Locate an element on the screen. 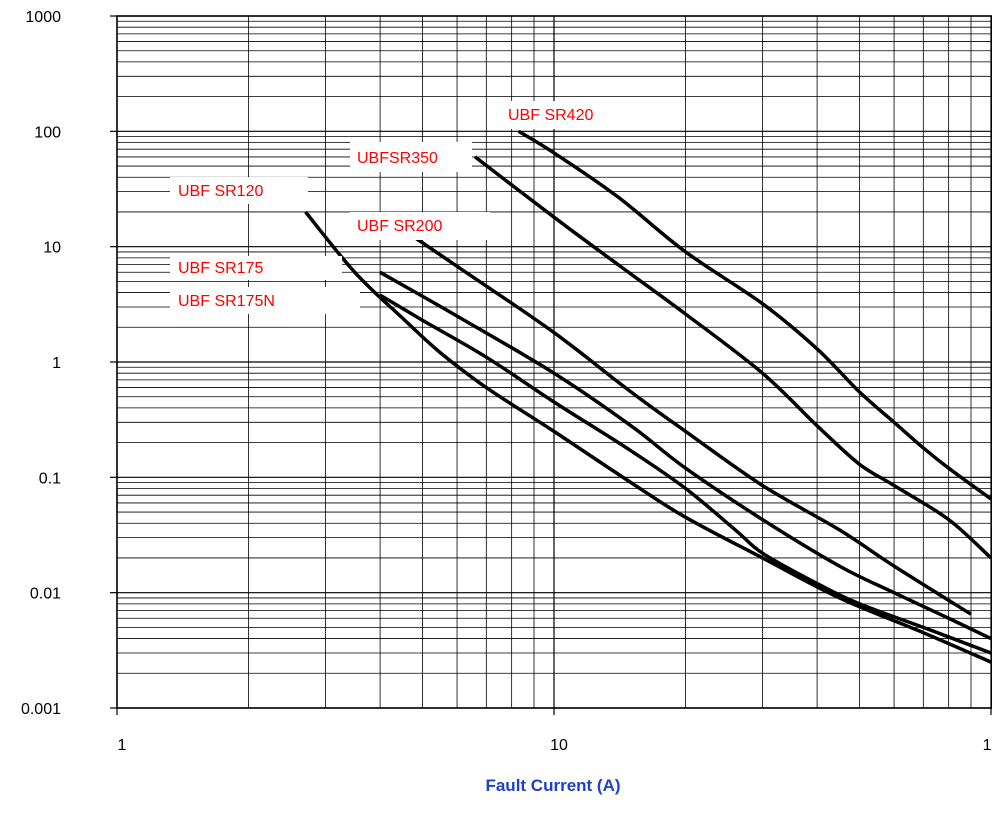  y-tick-marks is located at coordinates (113, 362).